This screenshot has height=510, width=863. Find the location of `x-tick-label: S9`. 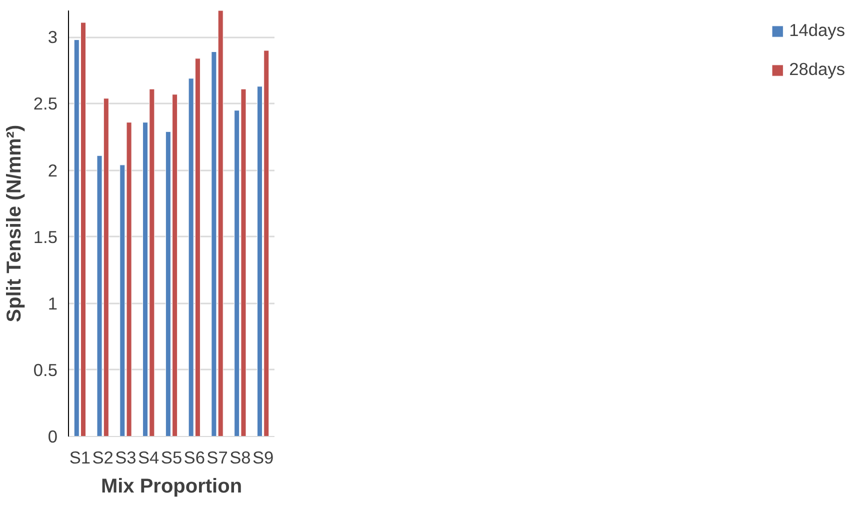

x-tick-label: S9 is located at coordinates (263, 458).